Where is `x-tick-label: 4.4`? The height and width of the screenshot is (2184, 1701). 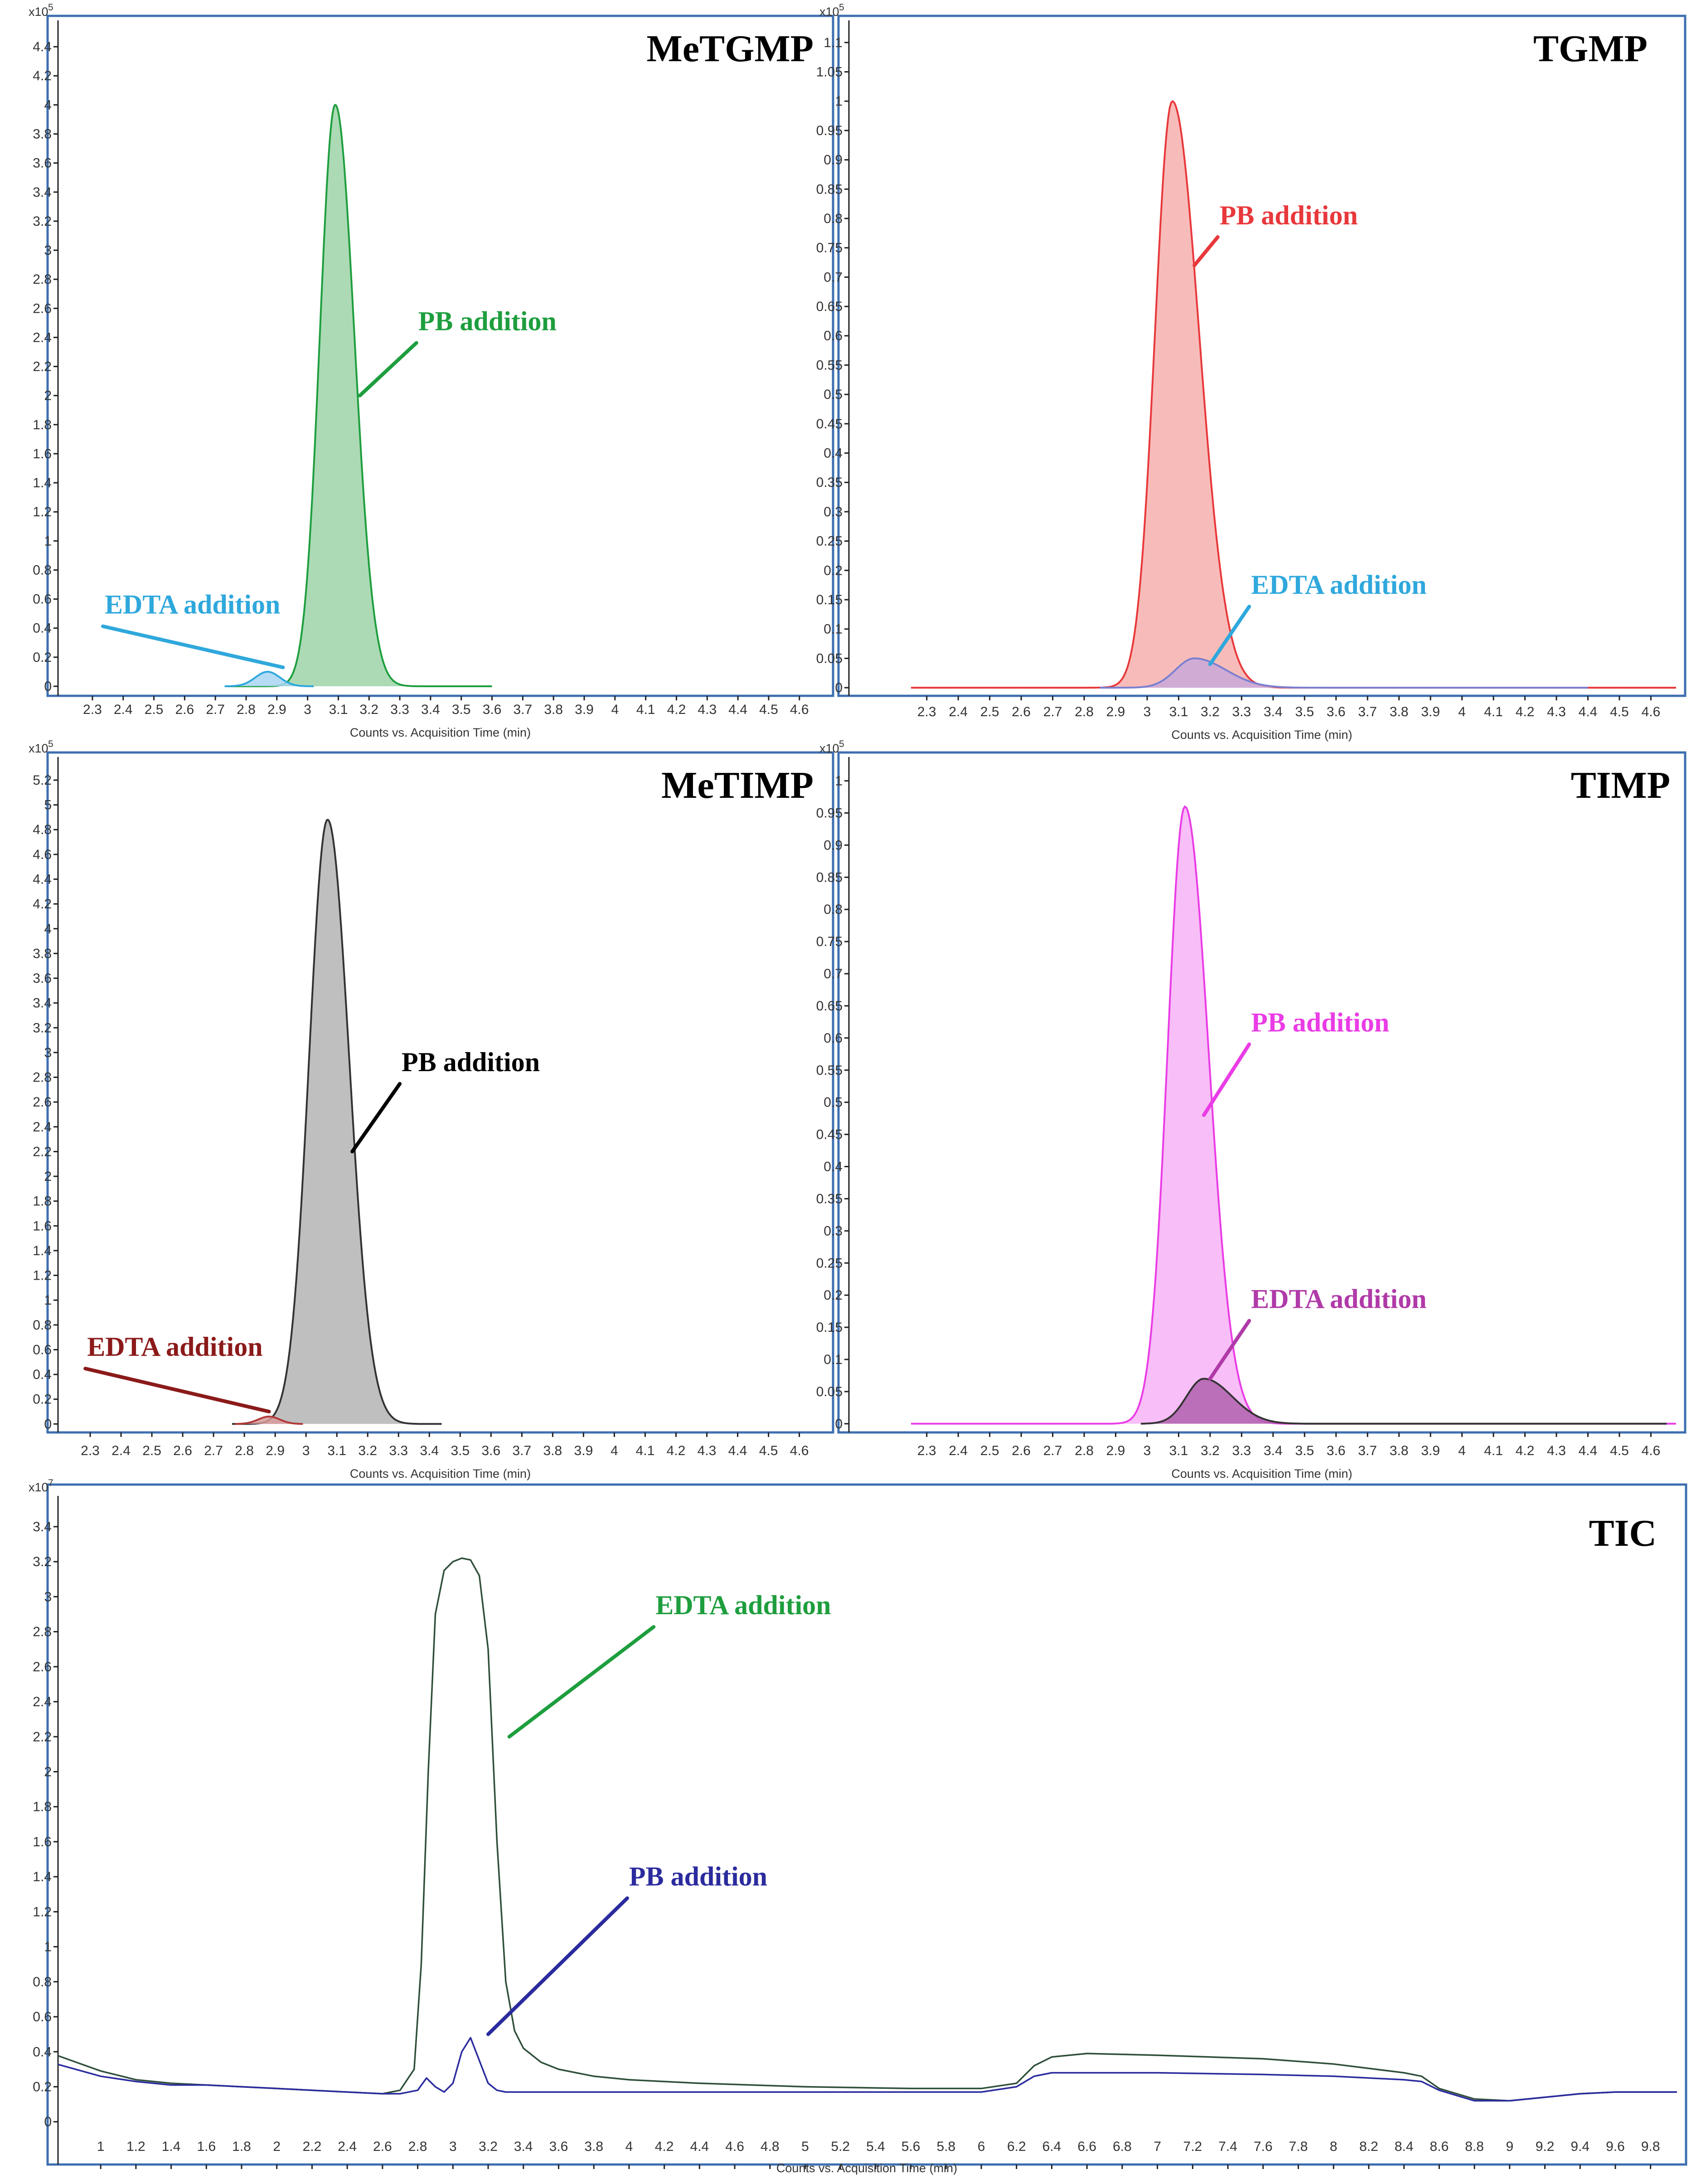
x-tick-label: 4.4 is located at coordinates (737, 710).